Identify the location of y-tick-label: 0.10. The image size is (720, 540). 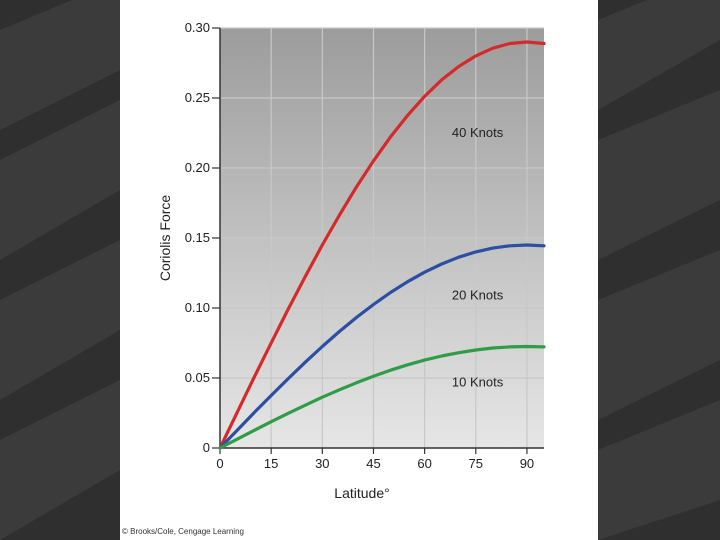
(197, 307).